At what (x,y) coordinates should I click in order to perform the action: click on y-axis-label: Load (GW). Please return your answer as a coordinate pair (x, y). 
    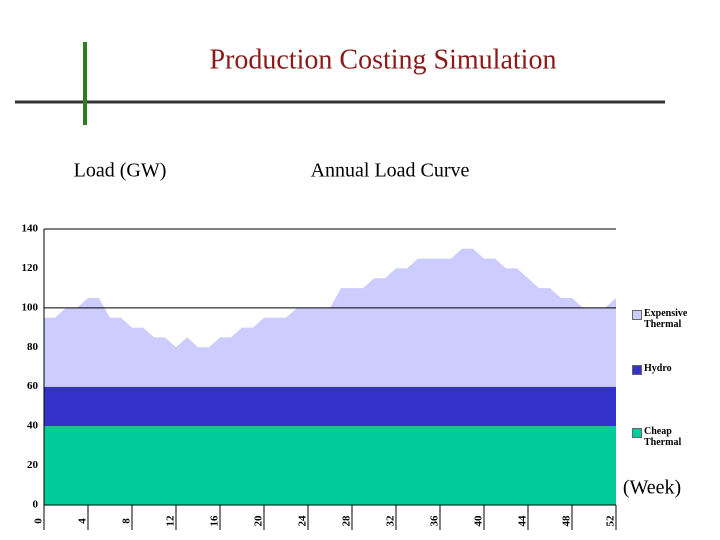
    Looking at the image, I should click on (120, 171).